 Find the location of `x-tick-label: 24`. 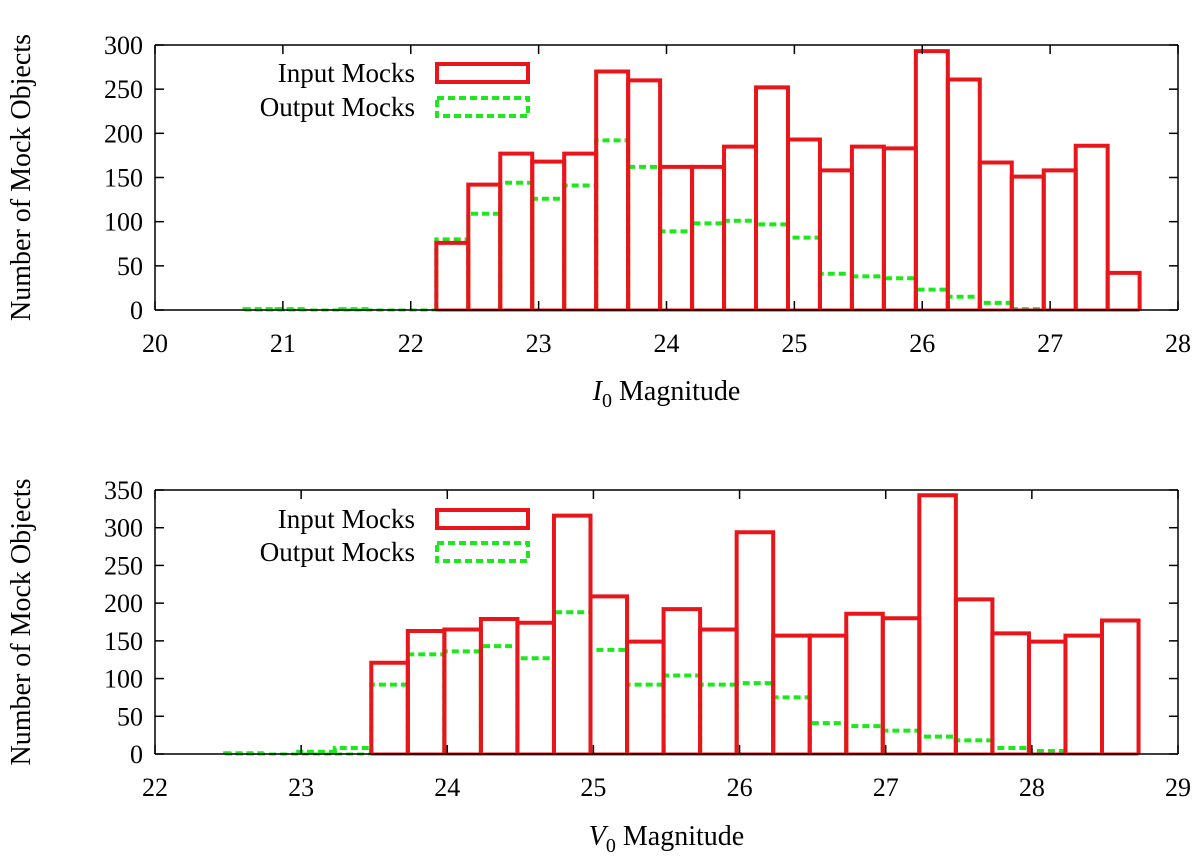

x-tick-label: 24 is located at coordinates (447, 787).